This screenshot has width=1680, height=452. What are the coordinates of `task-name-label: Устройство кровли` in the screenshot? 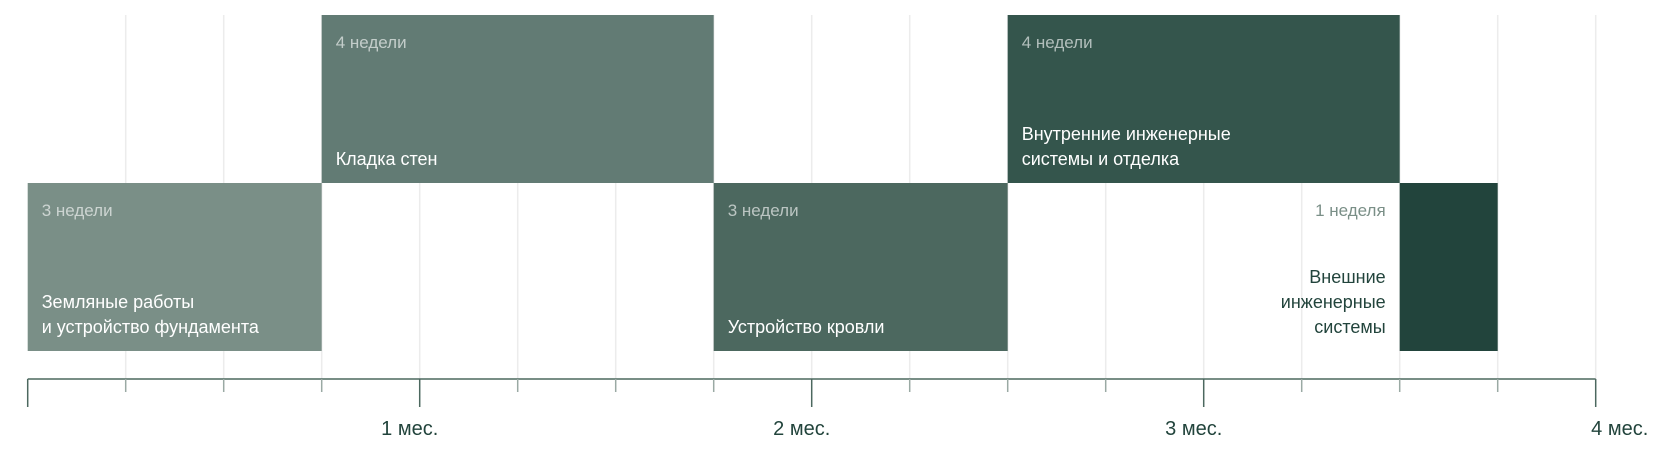 It's located at (806, 327).